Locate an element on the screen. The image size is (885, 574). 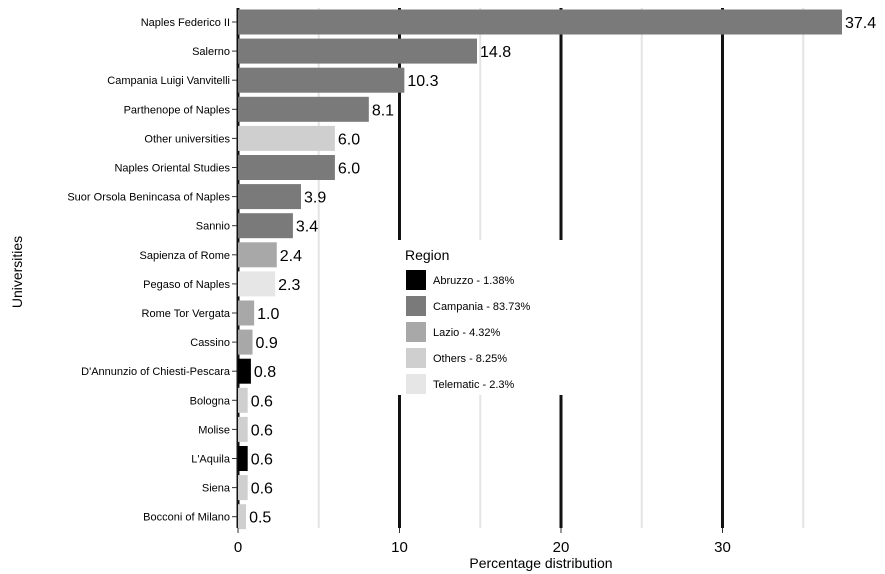
y-tick-label: Naples Oriental Studies is located at coordinates (172, 169).